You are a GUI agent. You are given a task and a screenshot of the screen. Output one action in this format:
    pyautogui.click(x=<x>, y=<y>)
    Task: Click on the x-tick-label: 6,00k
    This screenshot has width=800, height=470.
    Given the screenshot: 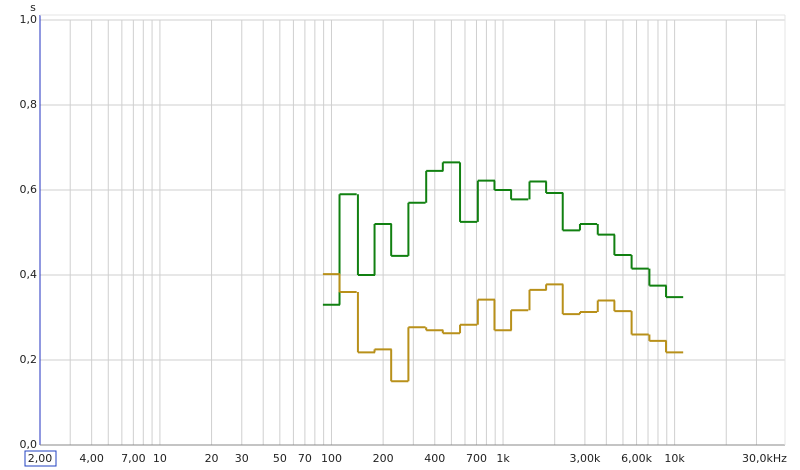 What is the action you would take?
    pyautogui.click(x=636, y=458)
    